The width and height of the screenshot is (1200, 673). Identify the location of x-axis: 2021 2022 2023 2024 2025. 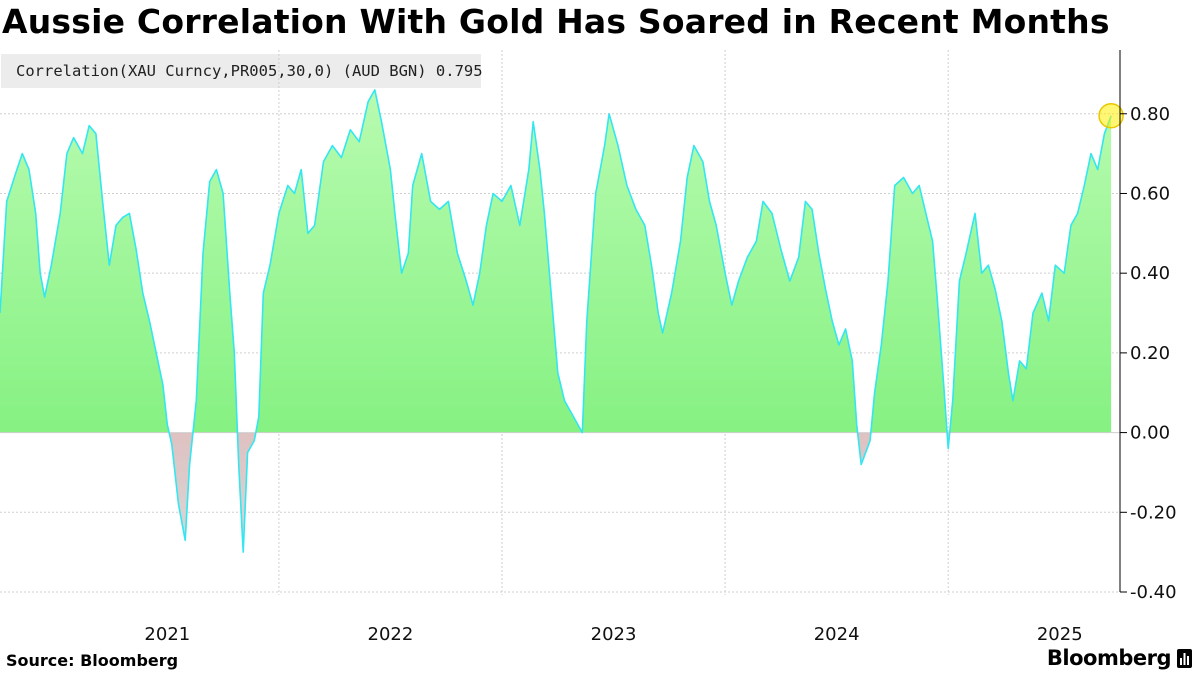
(613, 634).